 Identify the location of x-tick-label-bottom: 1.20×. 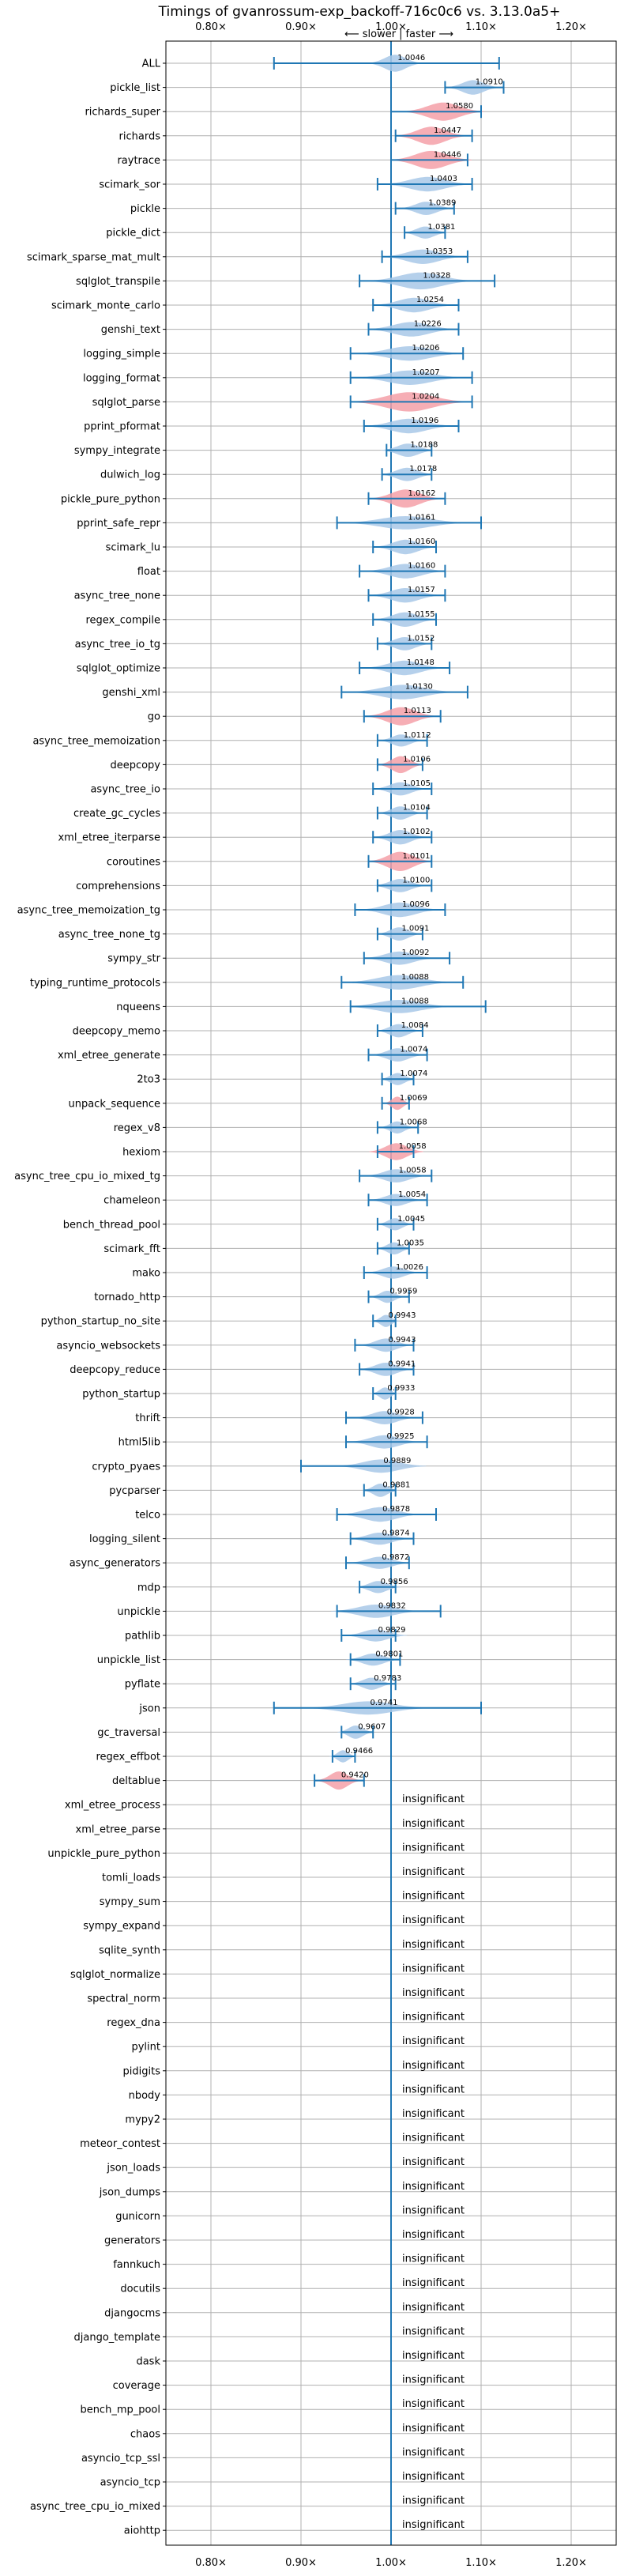
(571, 2563).